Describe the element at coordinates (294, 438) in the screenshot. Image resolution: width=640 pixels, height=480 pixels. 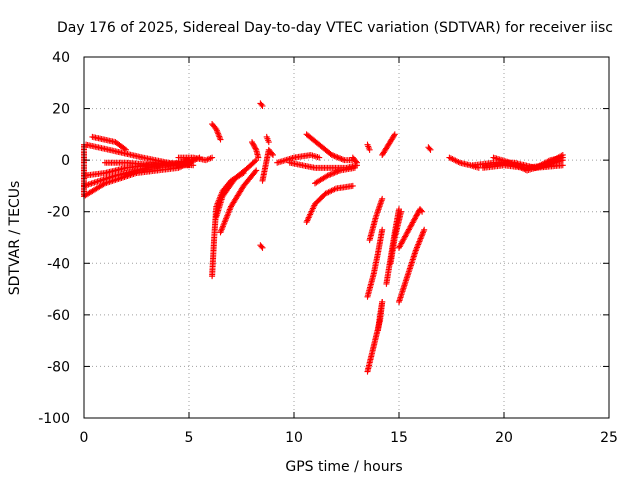
I see `x-tick-label: 10` at that location.